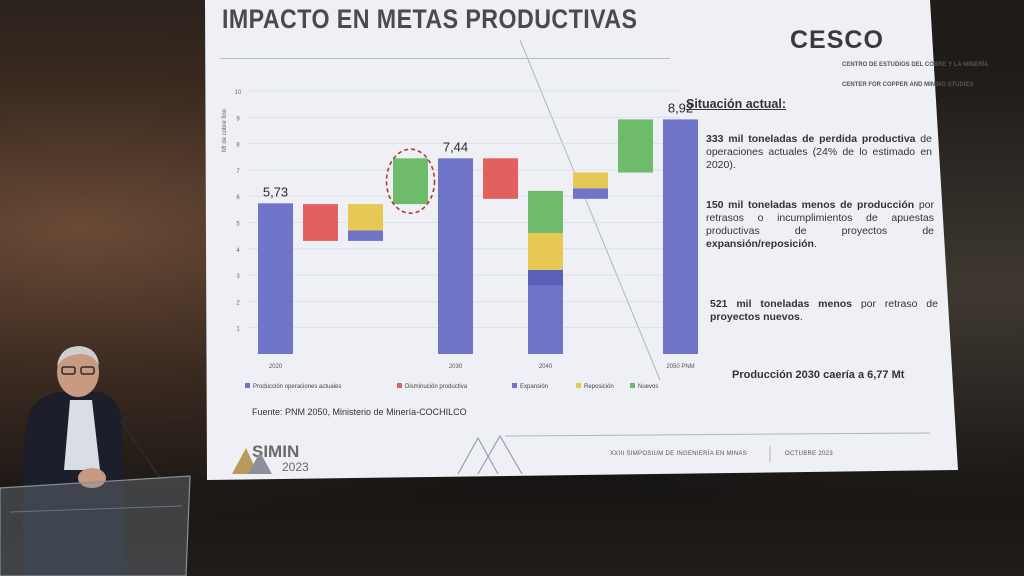 The height and width of the screenshot is (576, 1024). Describe the element at coordinates (238, 225) in the screenshot. I see `y-tick-label: 5` at that location.